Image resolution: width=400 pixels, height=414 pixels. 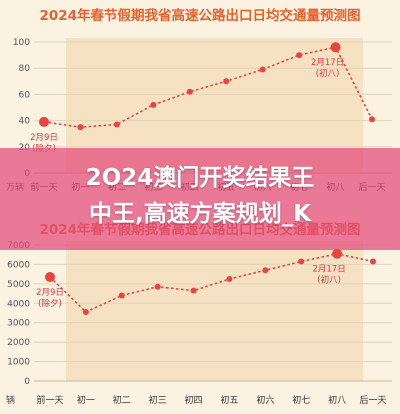 I want to click on unit-label: 辆, so click(x=10, y=400).